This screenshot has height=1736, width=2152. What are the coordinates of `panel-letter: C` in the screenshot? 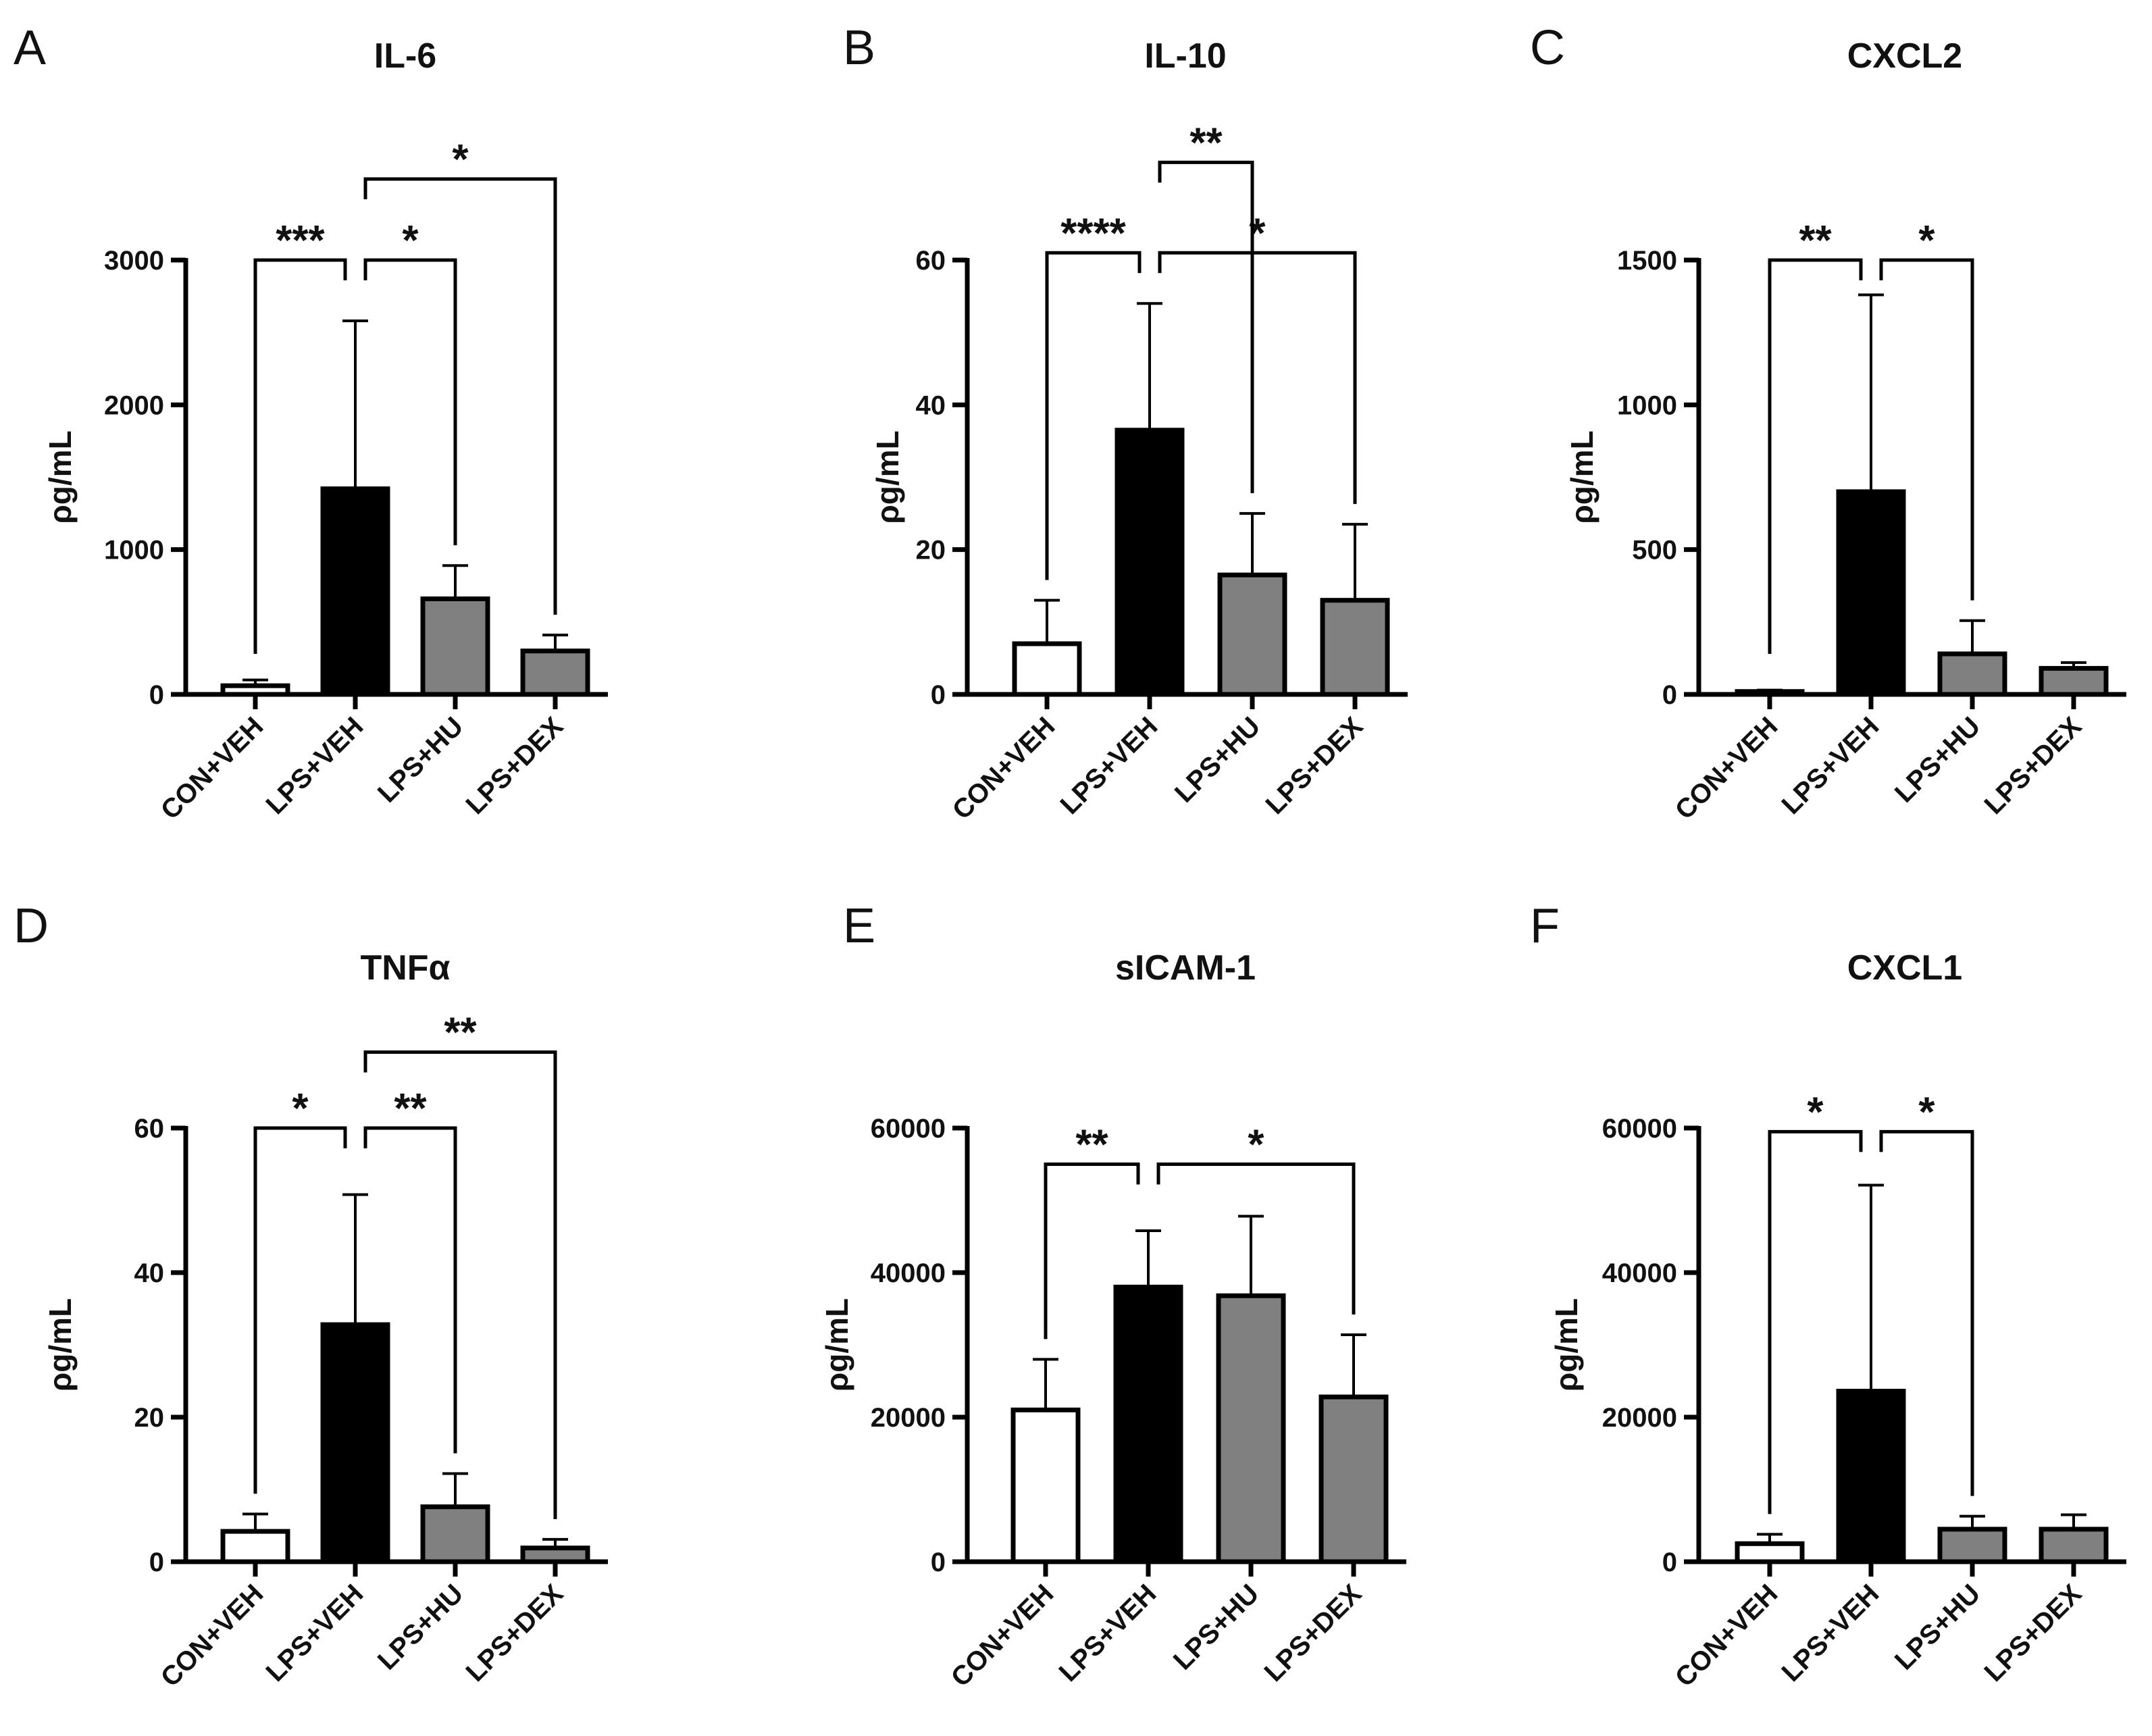 It's located at (1548, 48).